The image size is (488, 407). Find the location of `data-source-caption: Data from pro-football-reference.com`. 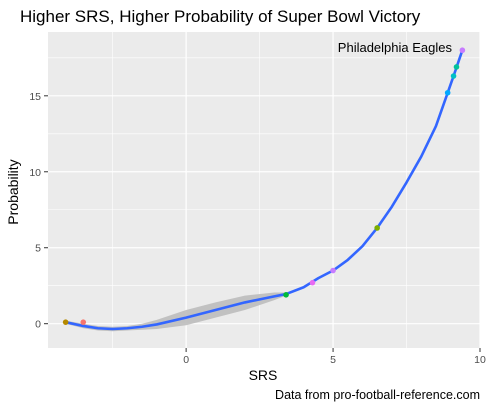

data-source-caption: Data from pro-football-reference.com is located at coordinates (377, 395).